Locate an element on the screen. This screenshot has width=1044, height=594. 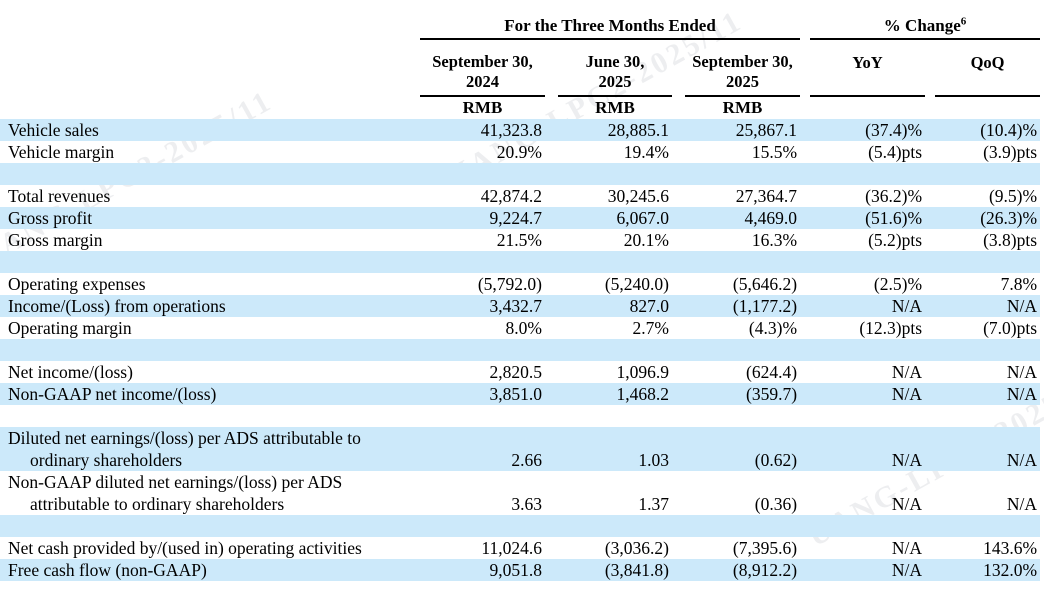
header-unit-row: RMB RMB RMB is located at coordinates (520, 107).